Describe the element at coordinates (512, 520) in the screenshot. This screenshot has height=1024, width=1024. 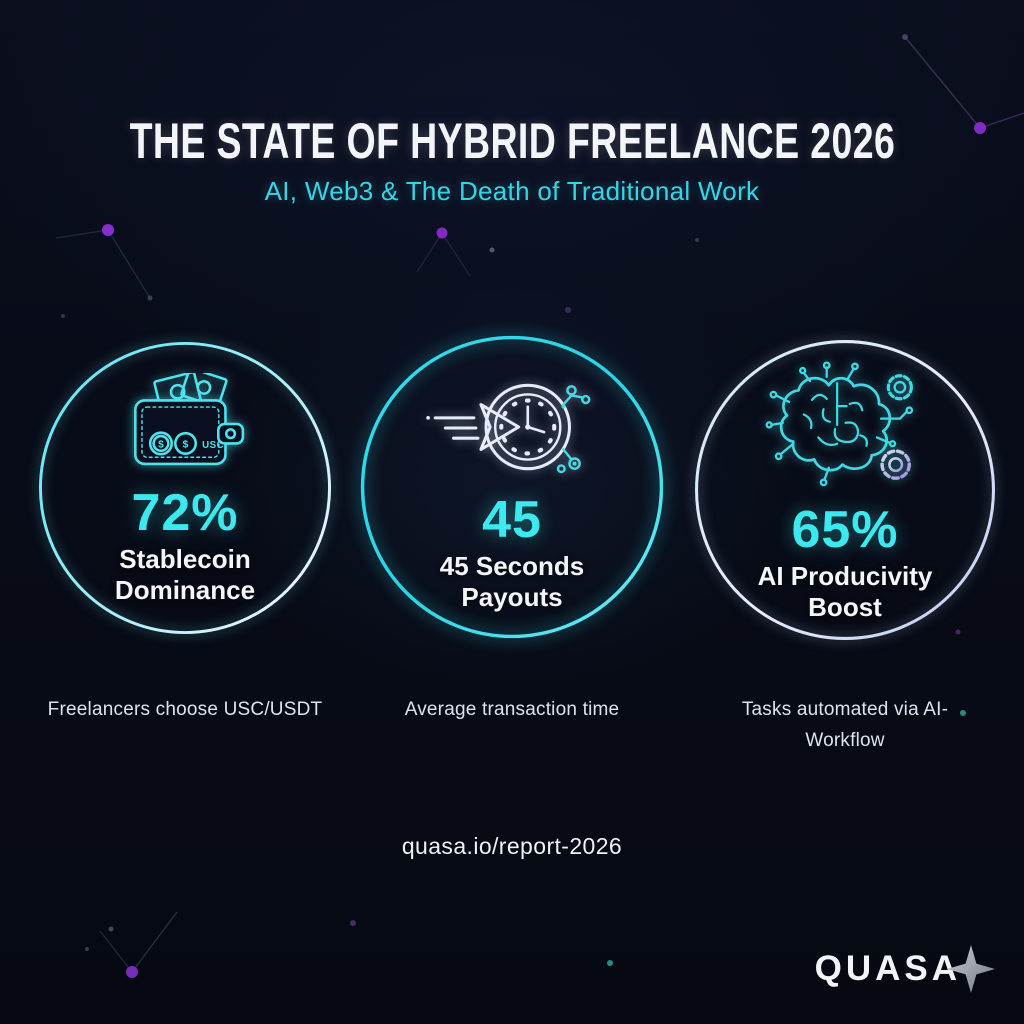
I see `stat-value: 45` at that location.